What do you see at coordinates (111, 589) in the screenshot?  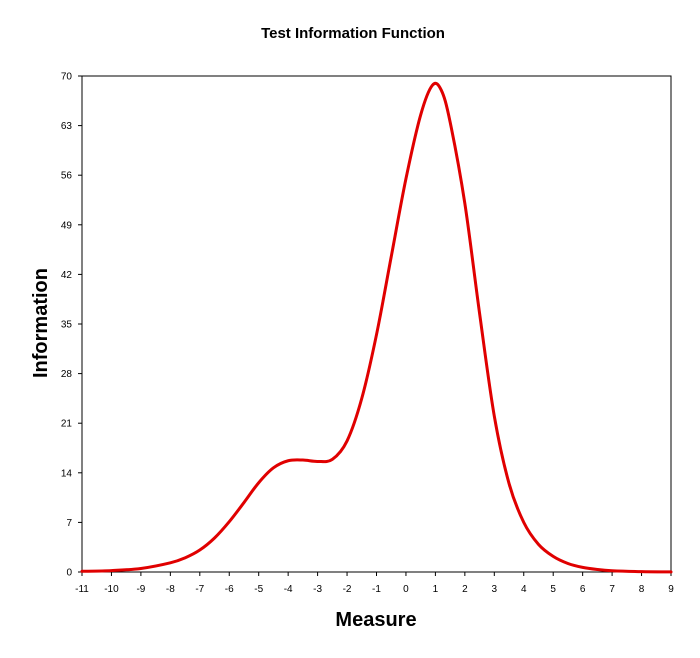 I see `x-tick-label: -10` at bounding box center [111, 589].